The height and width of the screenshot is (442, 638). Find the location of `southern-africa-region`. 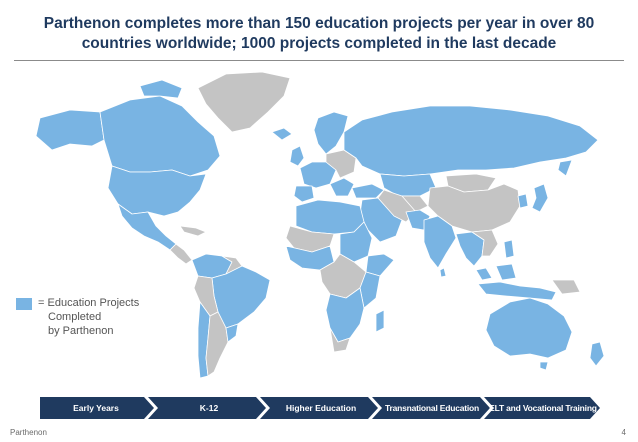

southern-africa-region is located at coordinates (345, 315).